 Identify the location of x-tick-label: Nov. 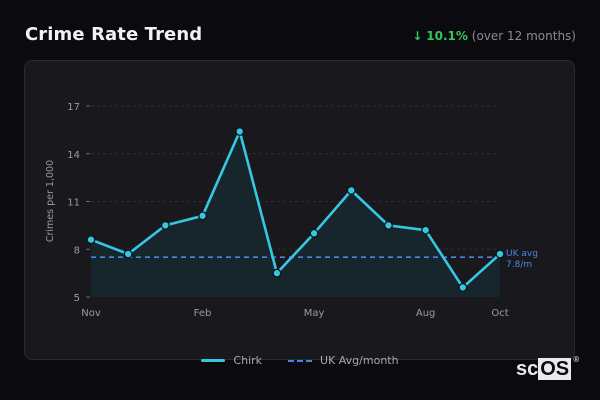
(91, 313).